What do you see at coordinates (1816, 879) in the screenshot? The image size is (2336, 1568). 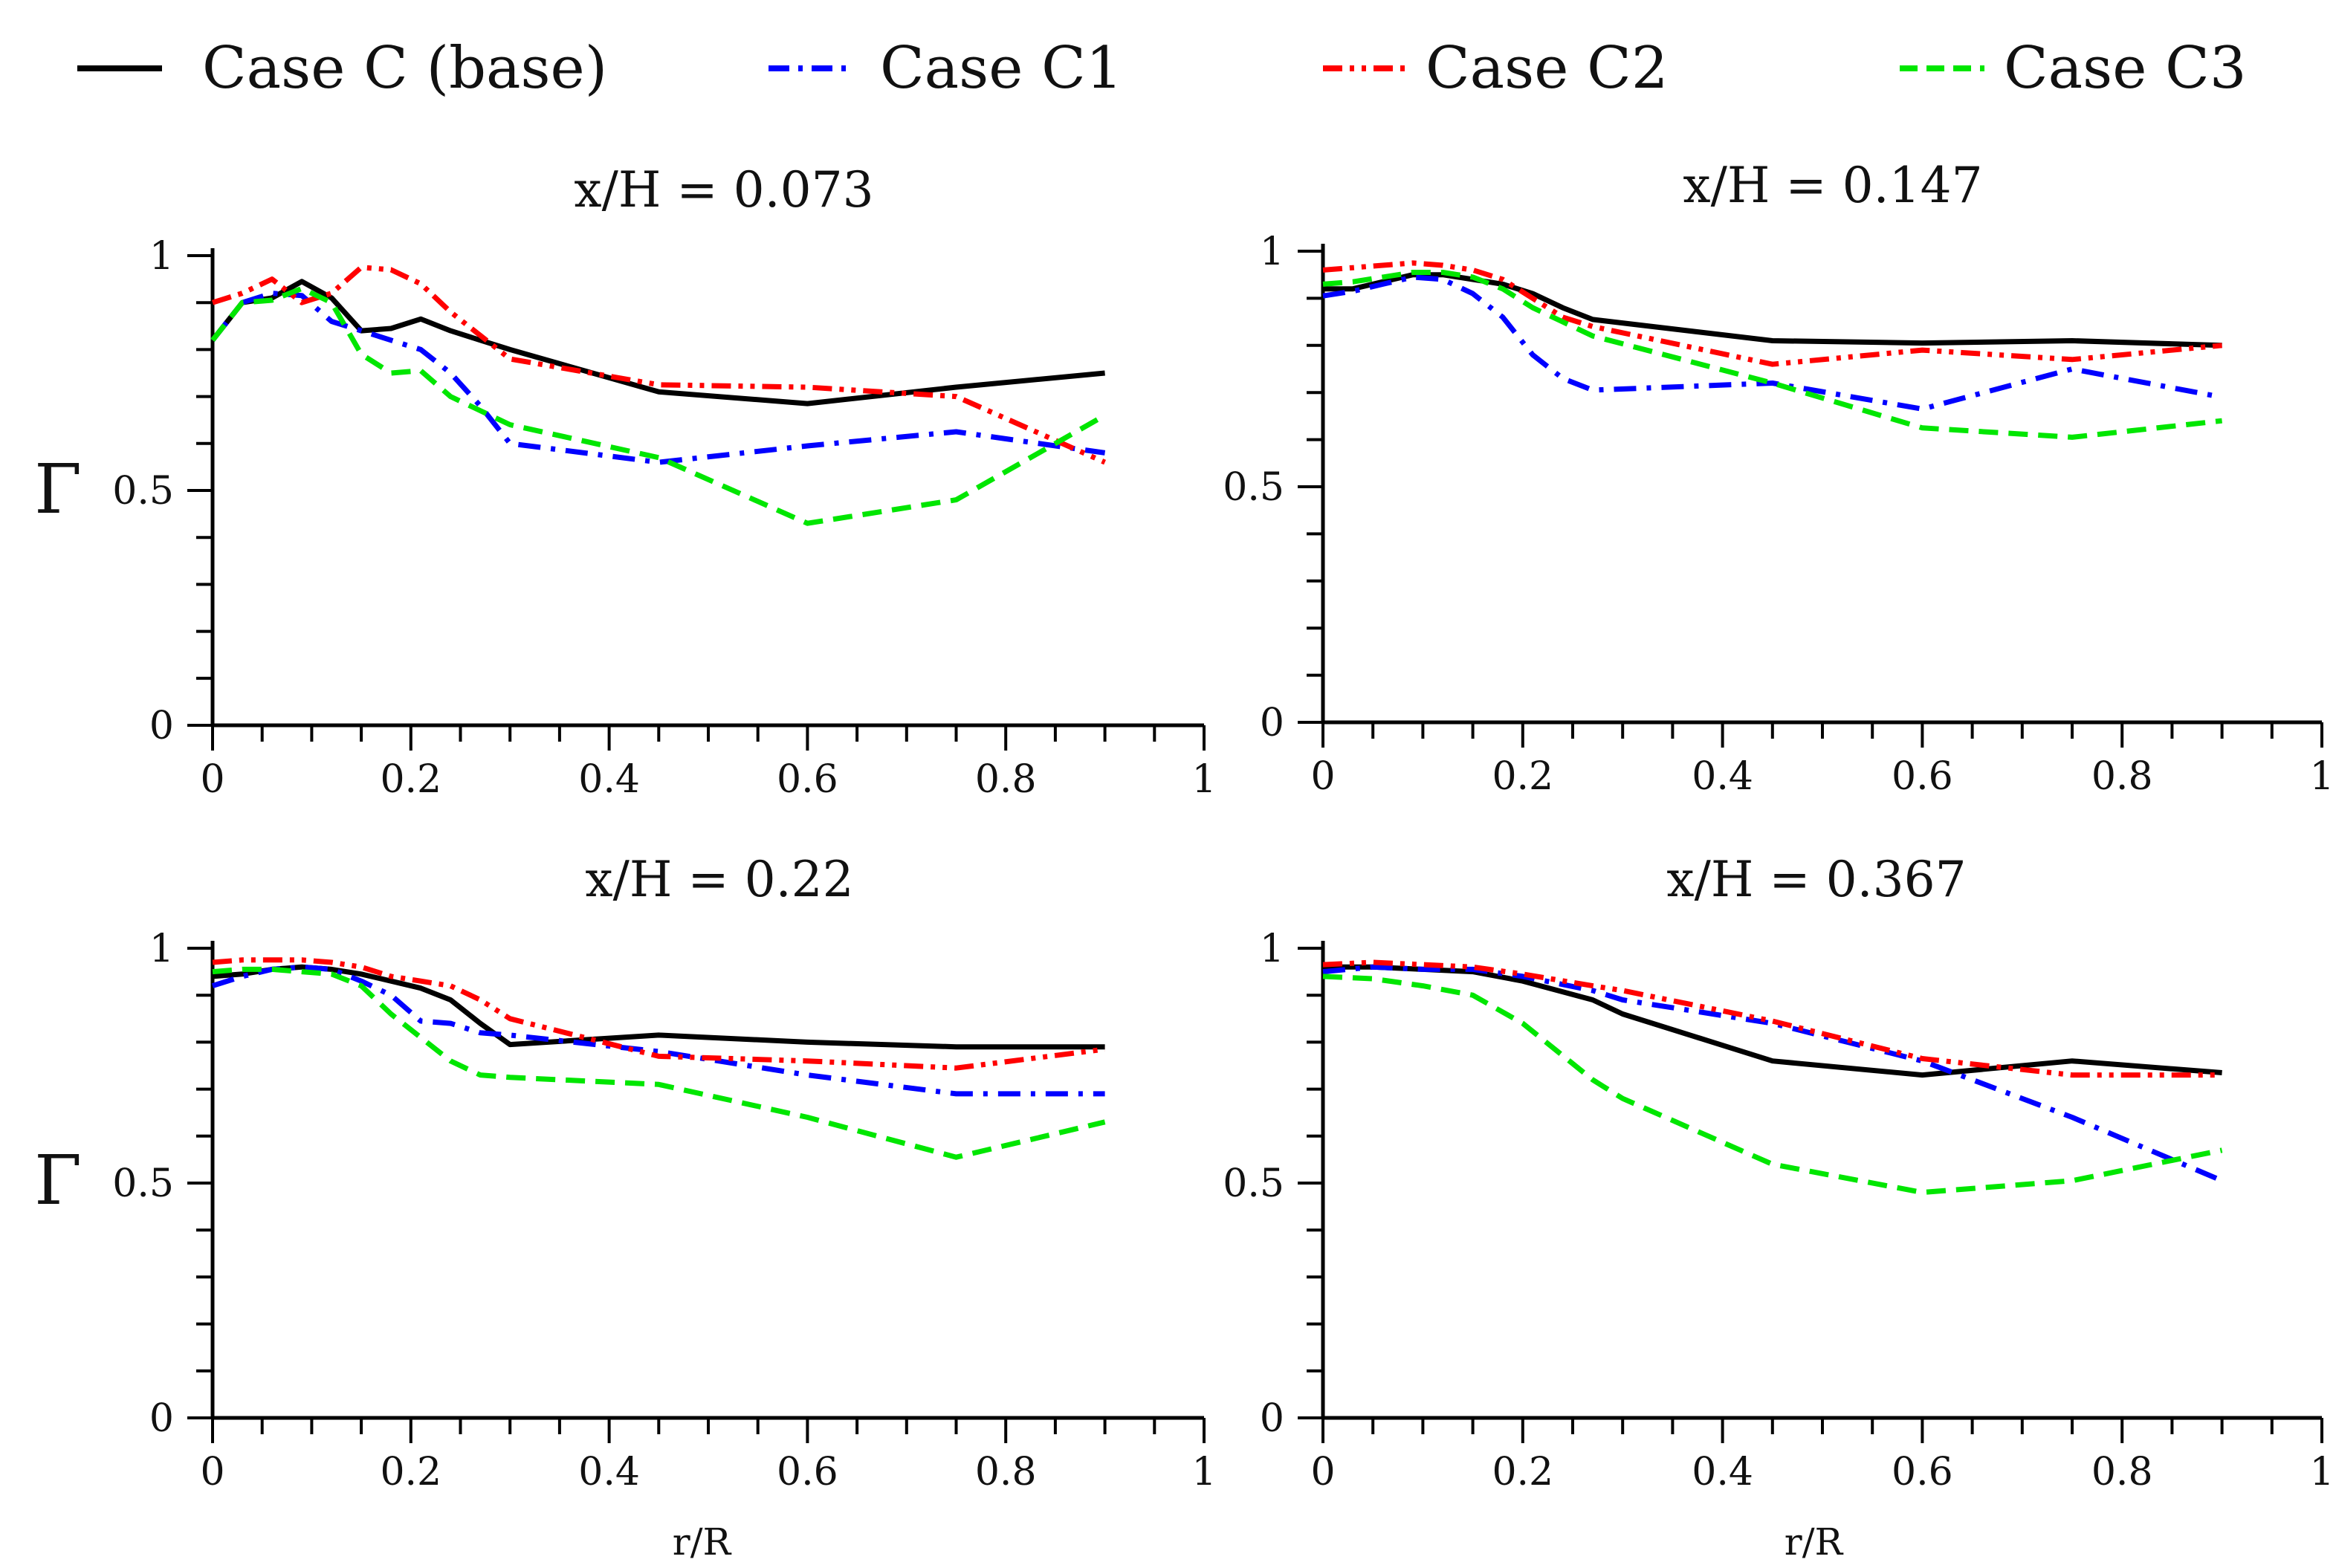 I see `panel-4-title: x/H = 0.367` at bounding box center [1816, 879].